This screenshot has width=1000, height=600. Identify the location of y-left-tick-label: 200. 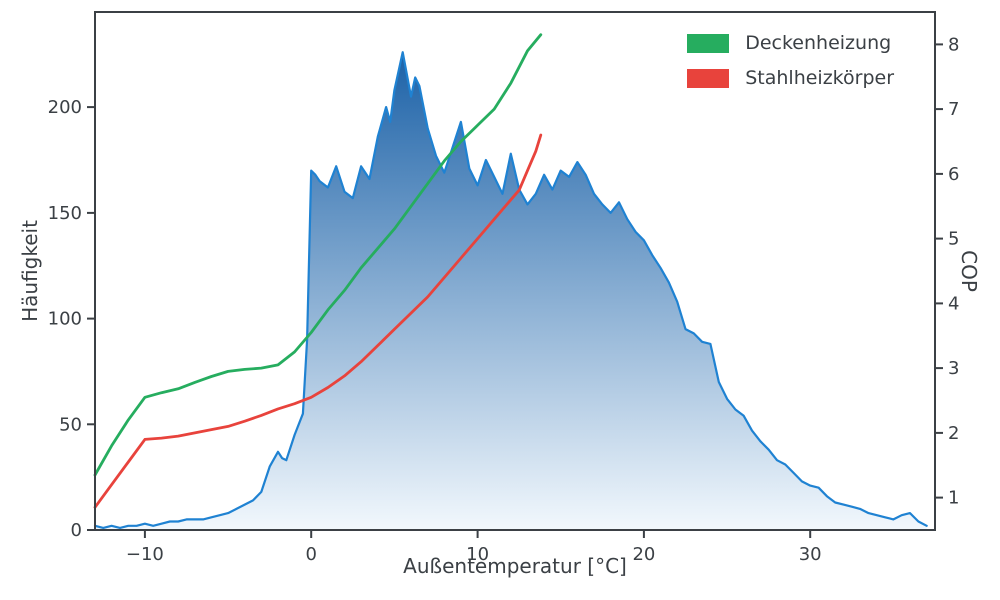
(65, 107).